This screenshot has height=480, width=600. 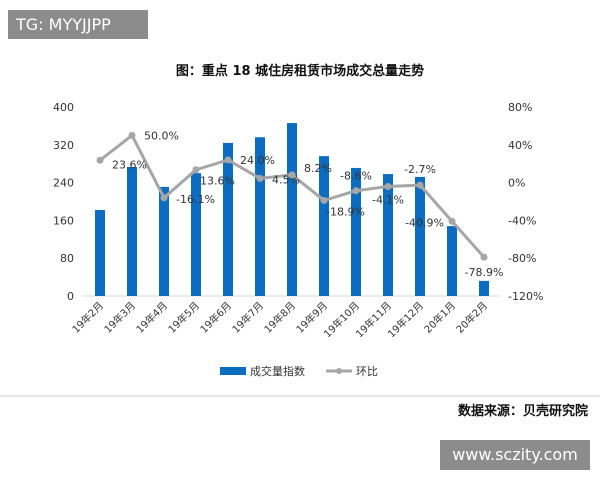 What do you see at coordinates (67, 258) in the screenshot?
I see `left-axis-tick: 80` at bounding box center [67, 258].